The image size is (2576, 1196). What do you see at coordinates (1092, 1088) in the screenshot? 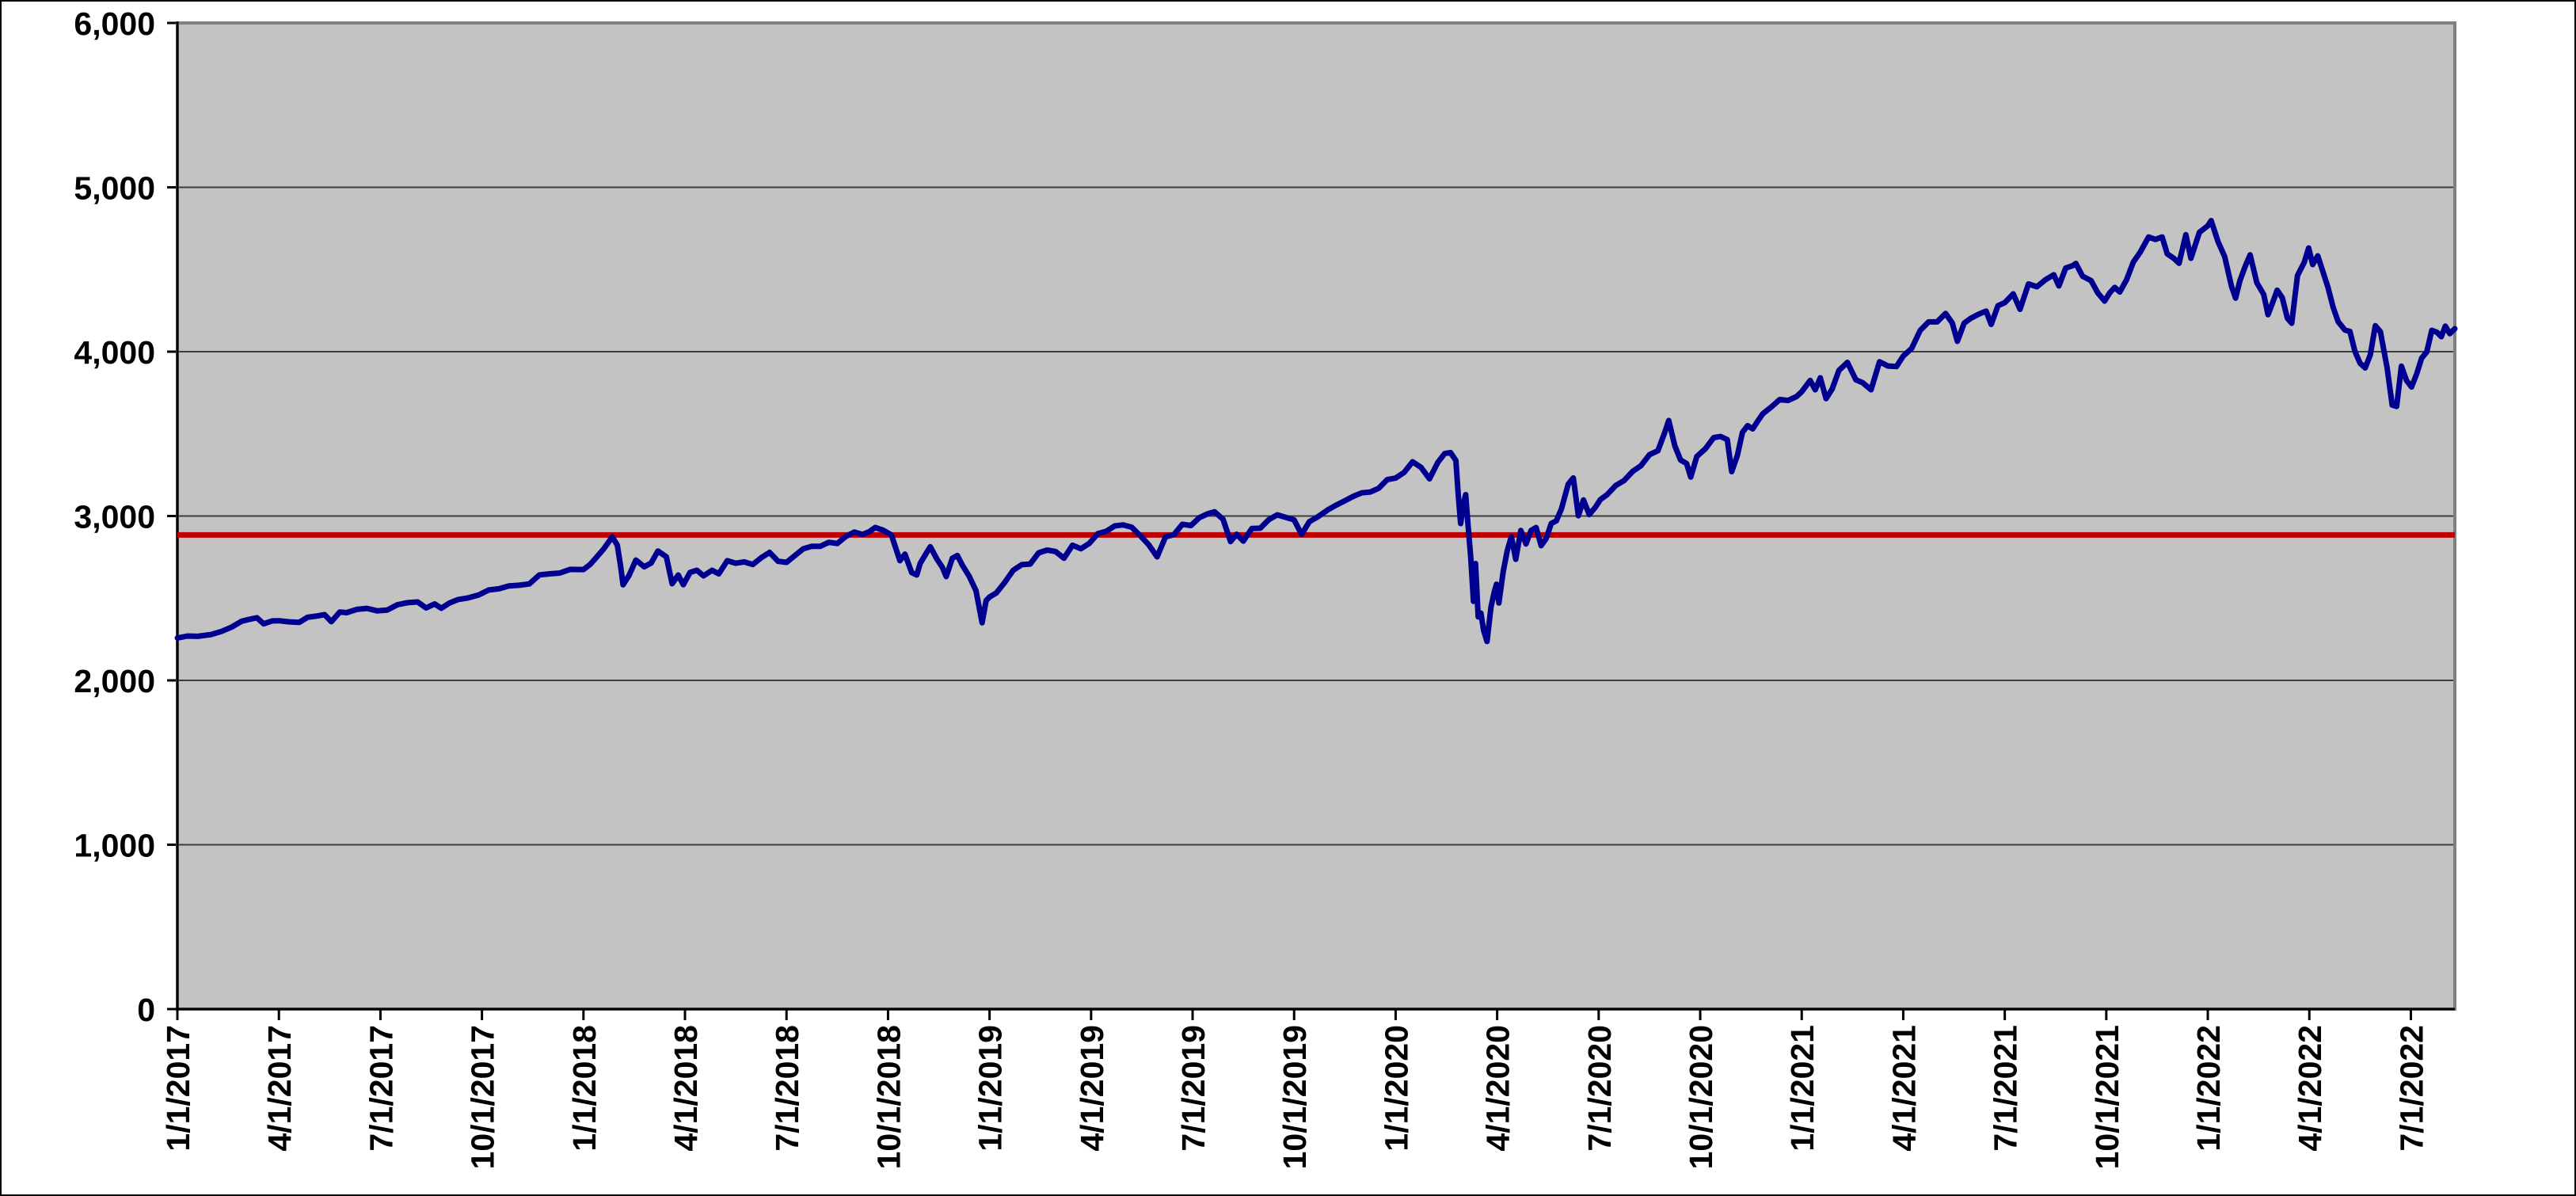
I see `x-axis-label: 4/1/2019` at bounding box center [1092, 1088].